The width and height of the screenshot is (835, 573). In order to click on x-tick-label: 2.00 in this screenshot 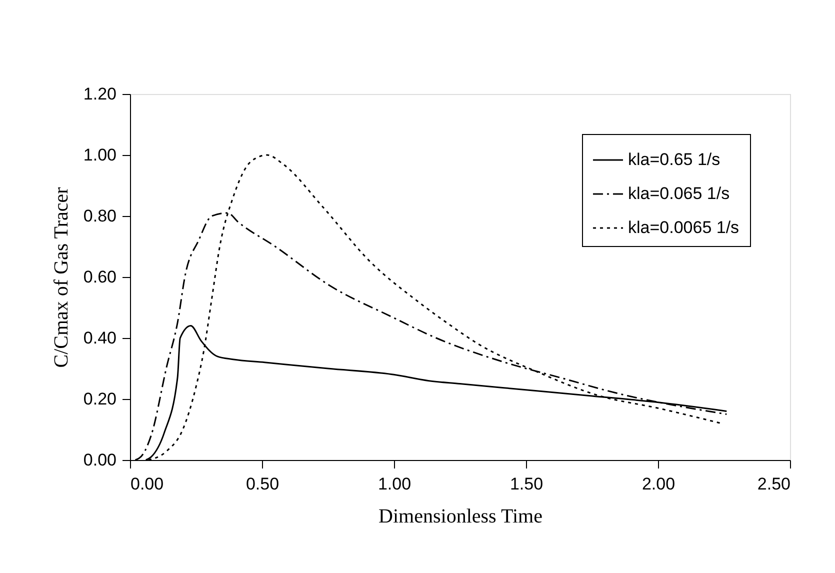, I will do `click(659, 484)`.